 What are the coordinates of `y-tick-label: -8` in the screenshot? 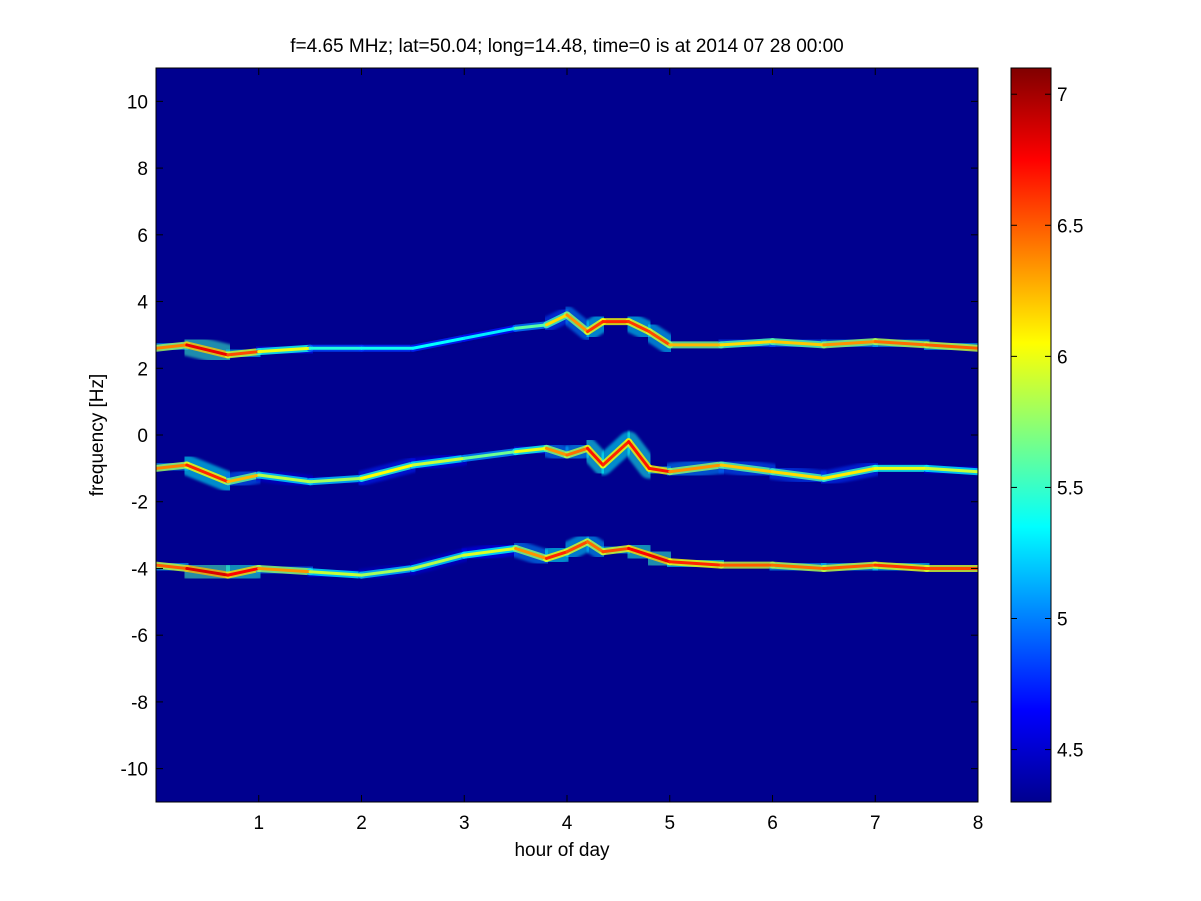 It's located at (139, 703).